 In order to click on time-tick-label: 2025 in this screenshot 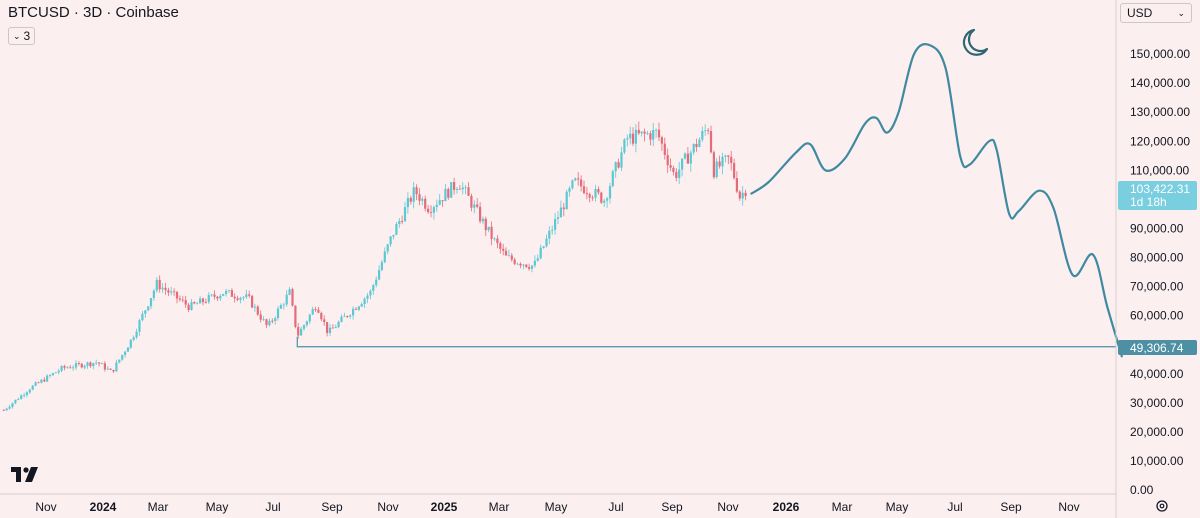, I will do `click(444, 507)`.